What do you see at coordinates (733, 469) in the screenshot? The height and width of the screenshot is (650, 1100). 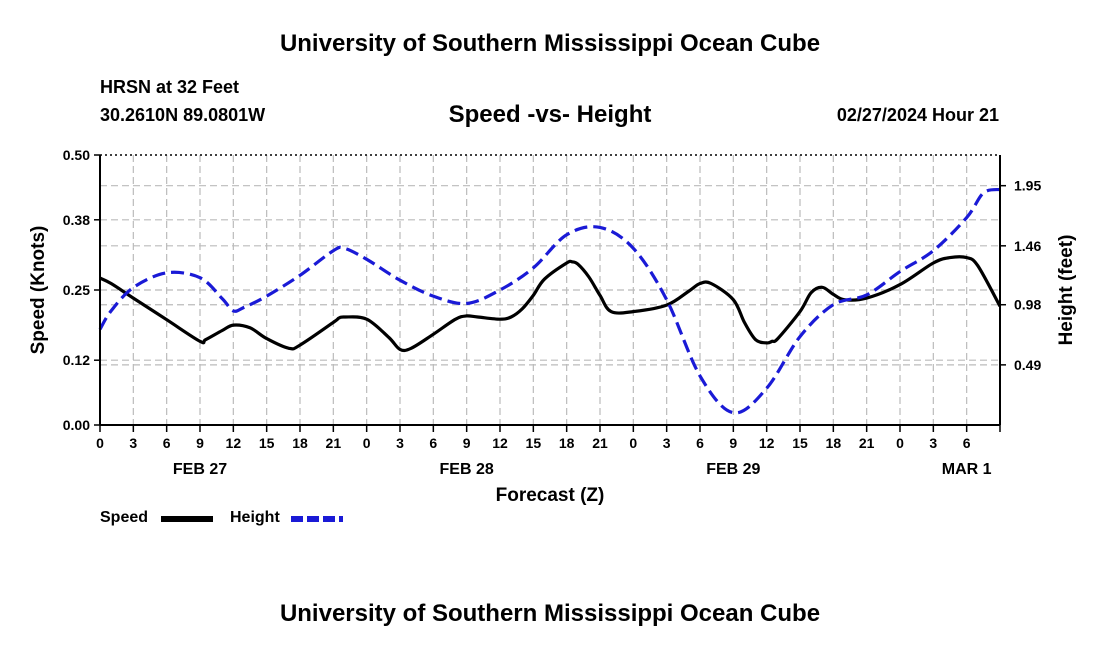 I see `x-date-label: FEB 29` at bounding box center [733, 469].